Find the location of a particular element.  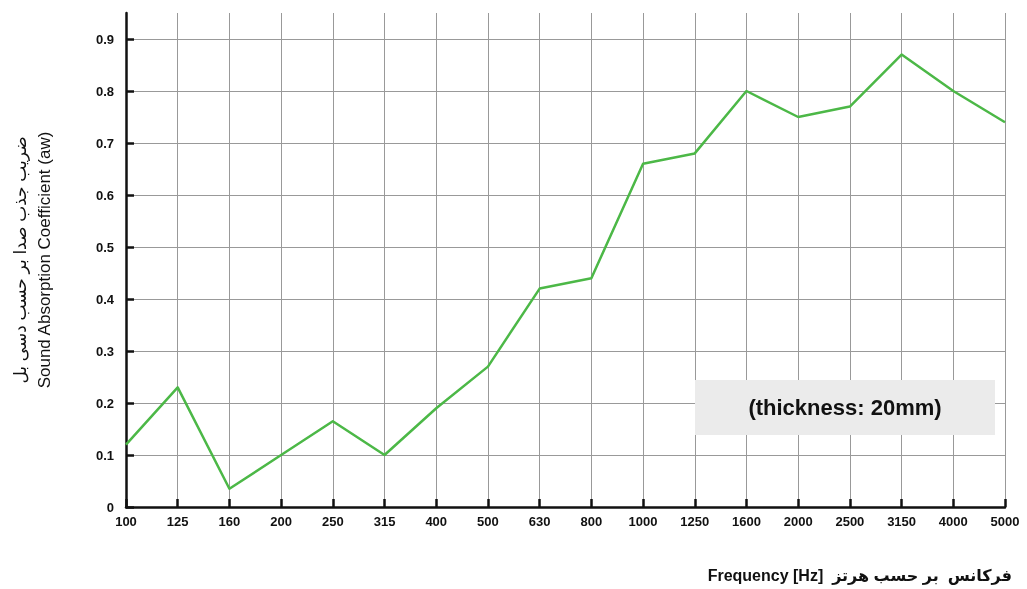

y-tick-label: 0.3 is located at coordinates (104, 351).